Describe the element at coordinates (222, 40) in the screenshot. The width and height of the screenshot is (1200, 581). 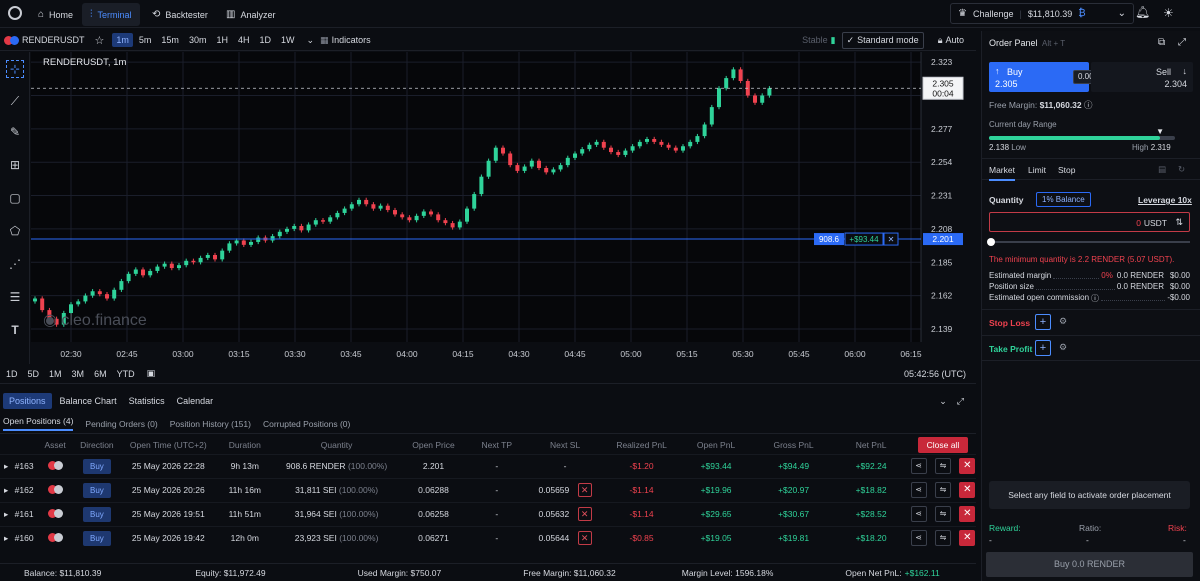
I see `tf-1h: 1H` at that location.